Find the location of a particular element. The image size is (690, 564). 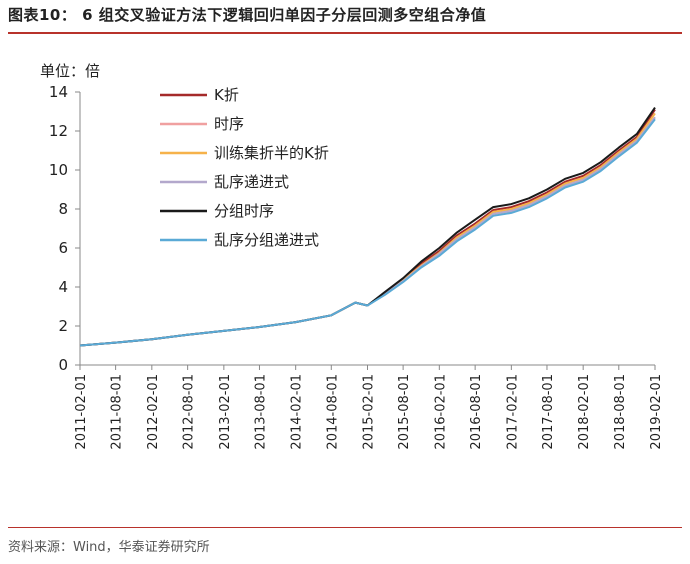

x-tick-label: 2015-02-01 is located at coordinates (369, 412).